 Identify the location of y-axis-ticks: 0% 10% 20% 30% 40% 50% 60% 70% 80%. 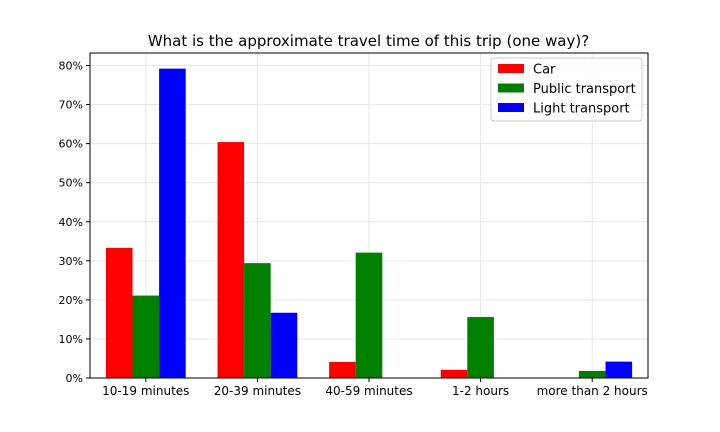
(74, 222).